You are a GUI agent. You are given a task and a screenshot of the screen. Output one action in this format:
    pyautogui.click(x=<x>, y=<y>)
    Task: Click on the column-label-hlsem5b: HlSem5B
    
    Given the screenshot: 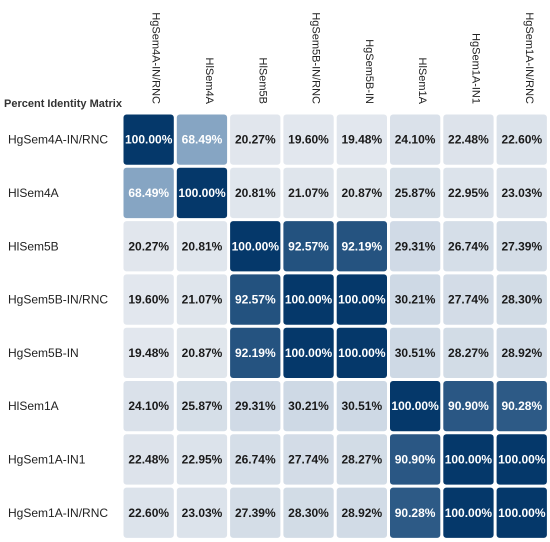 What is the action you would take?
    pyautogui.click(x=262, y=81)
    